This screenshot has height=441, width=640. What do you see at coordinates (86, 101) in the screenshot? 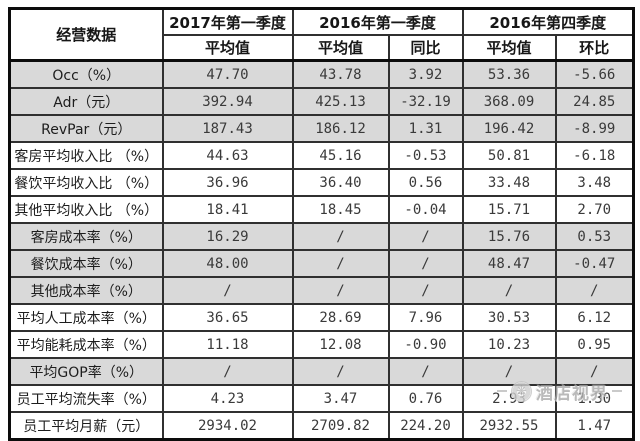
I see `row-label: Adr（元）` at bounding box center [86, 101].